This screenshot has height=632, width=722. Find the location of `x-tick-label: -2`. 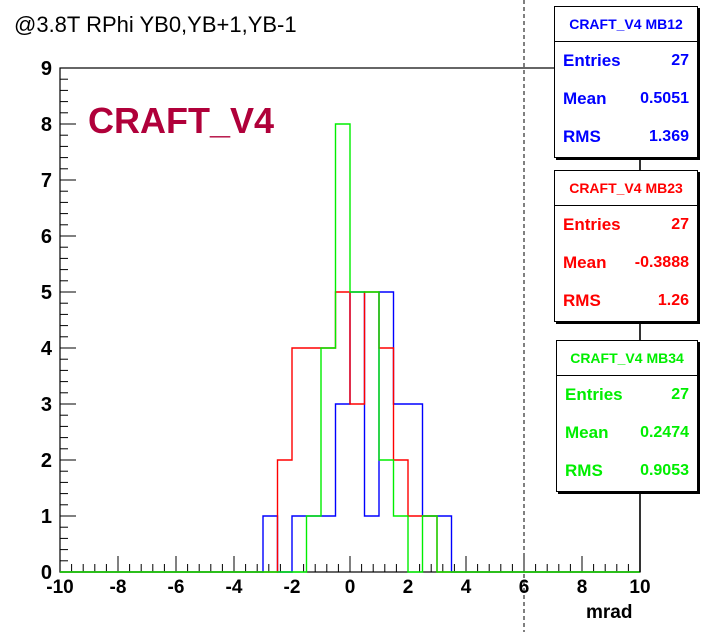

x-tick-label: -2 is located at coordinates (292, 587).